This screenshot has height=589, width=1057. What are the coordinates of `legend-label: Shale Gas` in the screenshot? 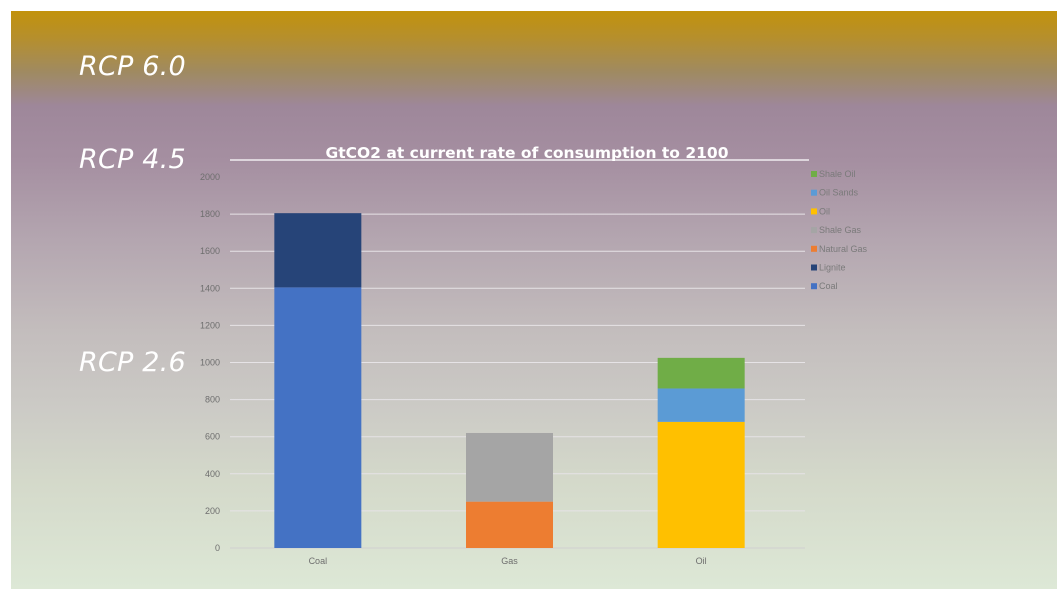 It's located at (840, 230).